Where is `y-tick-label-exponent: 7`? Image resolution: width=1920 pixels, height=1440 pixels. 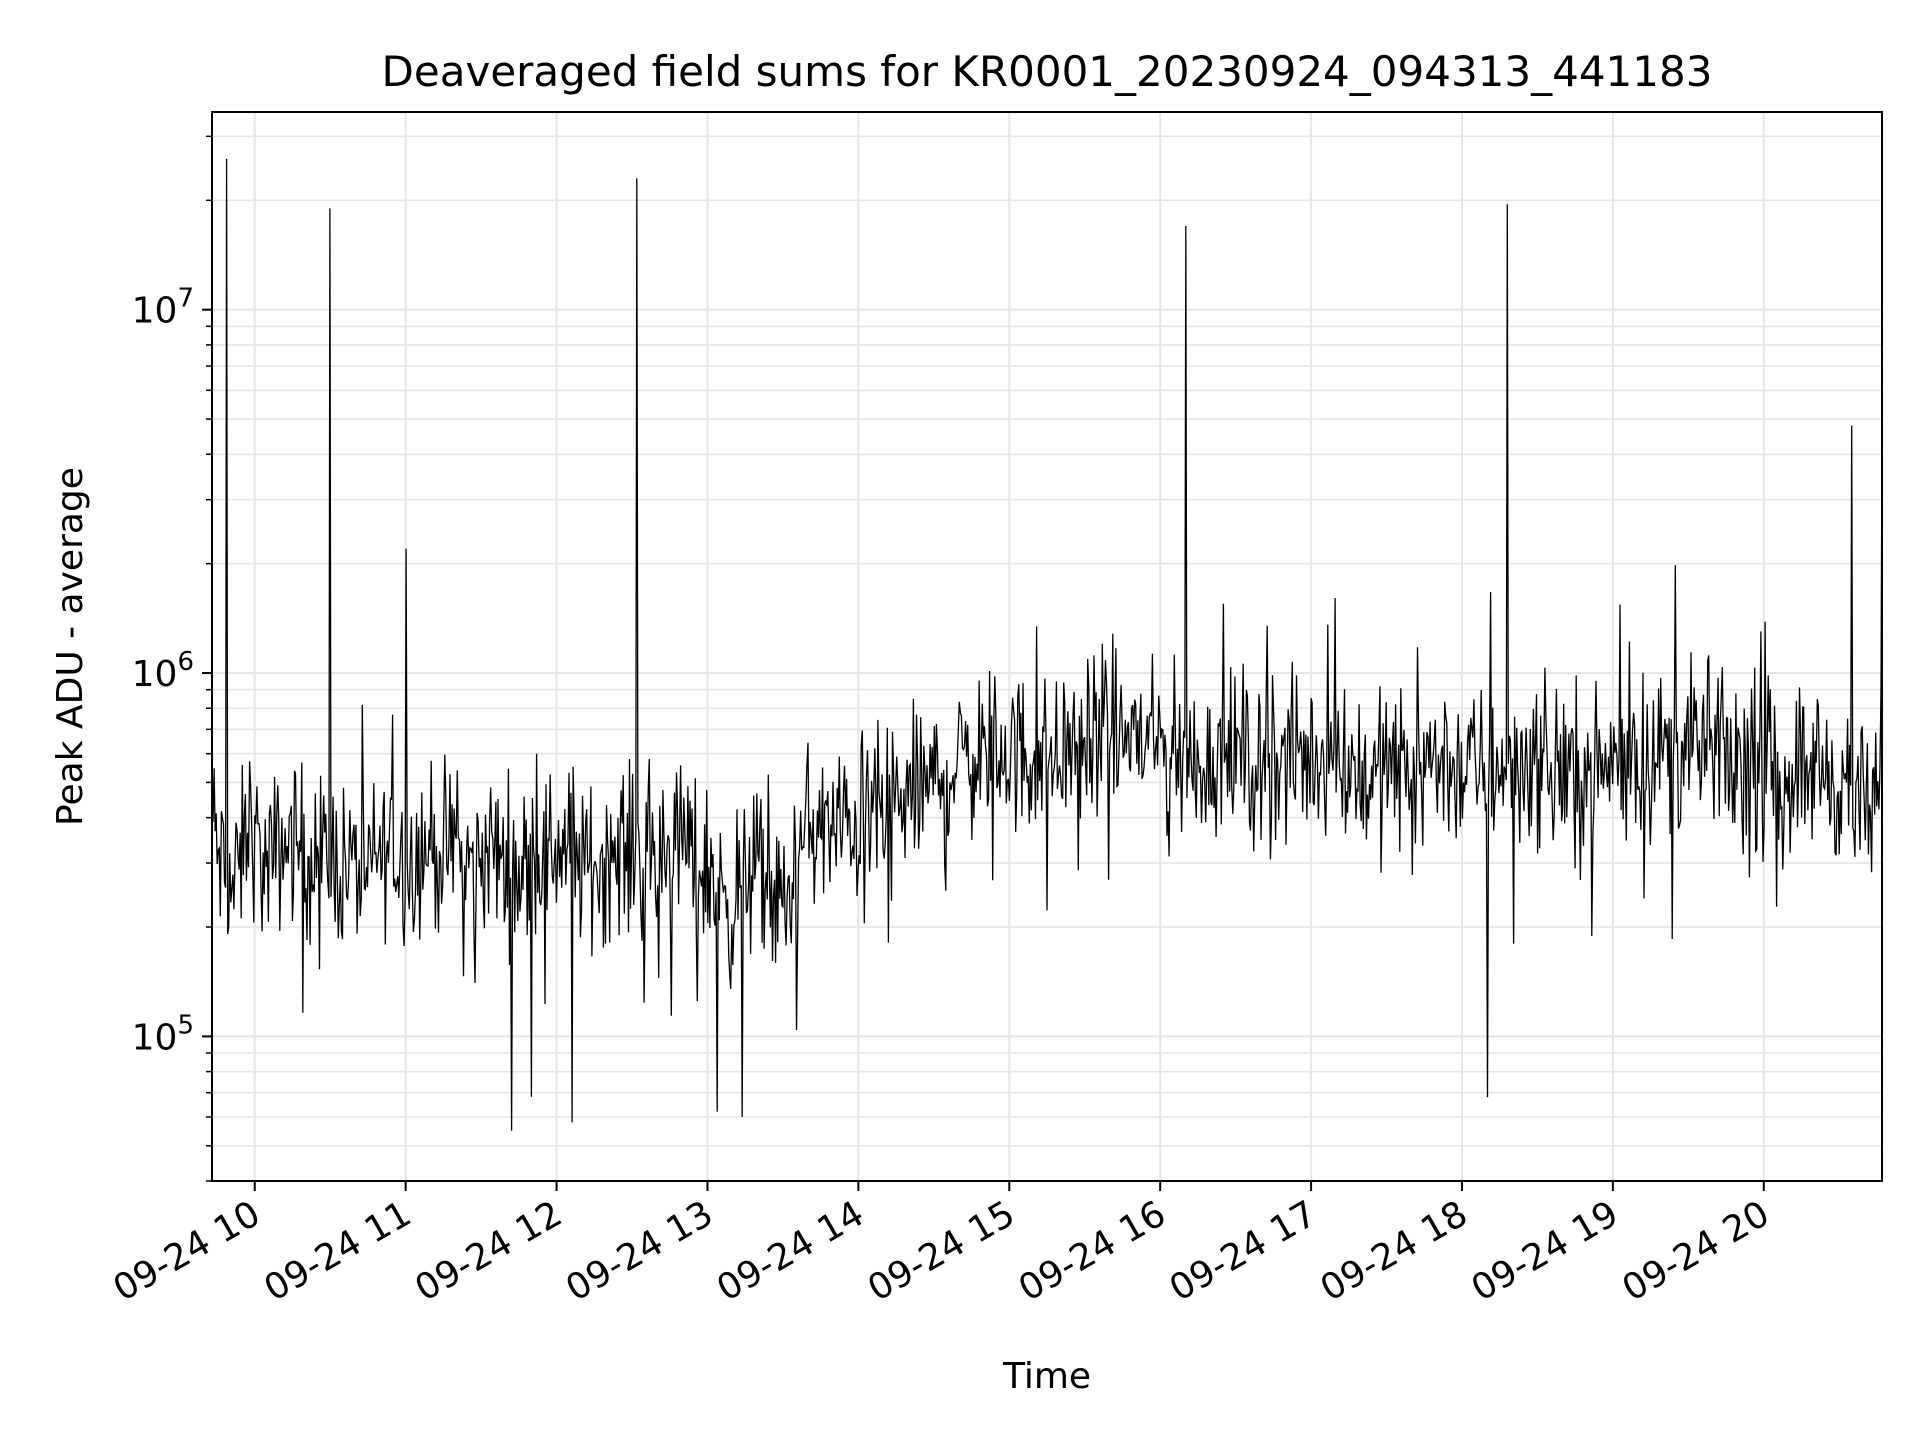 y-tick-label-exponent: 7 is located at coordinates (185, 299).